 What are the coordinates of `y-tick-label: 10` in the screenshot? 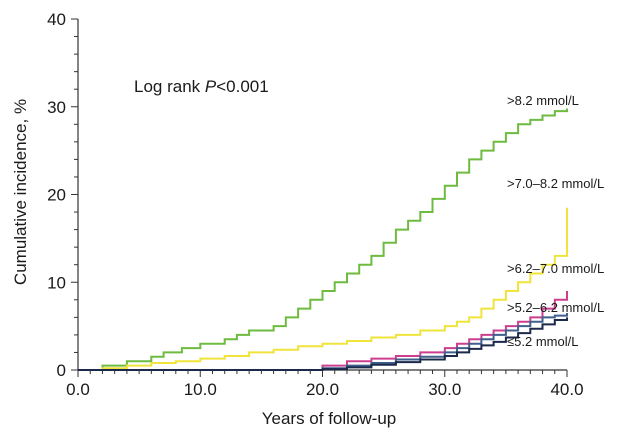 It's located at (56, 282).